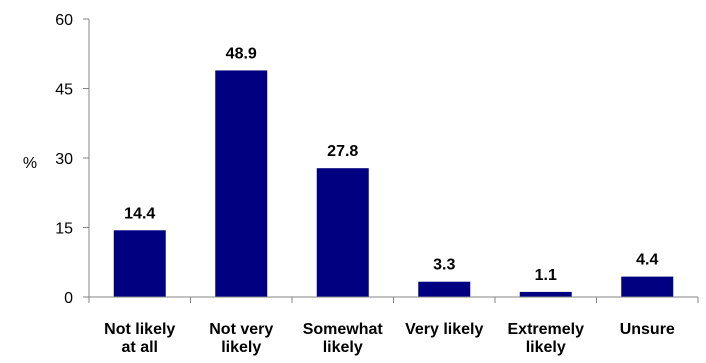 This screenshot has height=363, width=706. I want to click on y-axis-ticks: 0 15 30 45 60, so click(72, 159).